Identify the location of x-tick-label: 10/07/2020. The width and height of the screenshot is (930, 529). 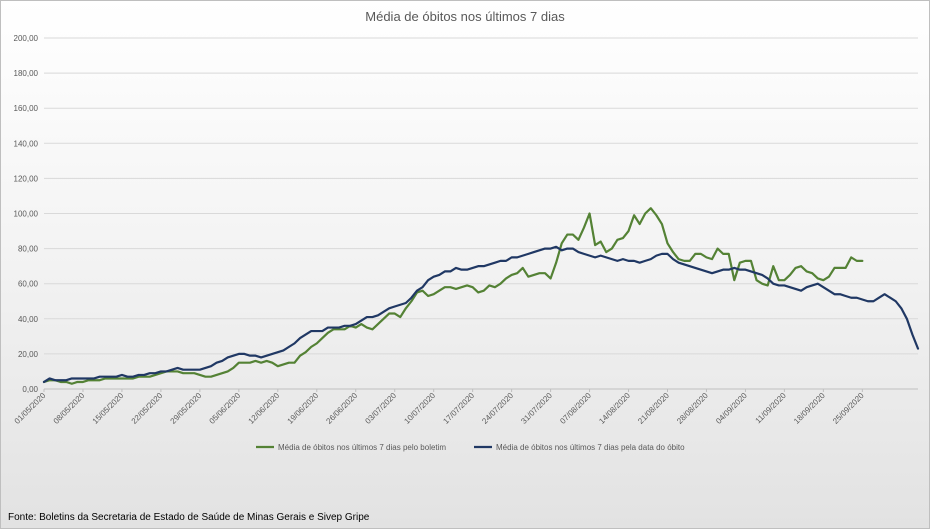
(419, 408).